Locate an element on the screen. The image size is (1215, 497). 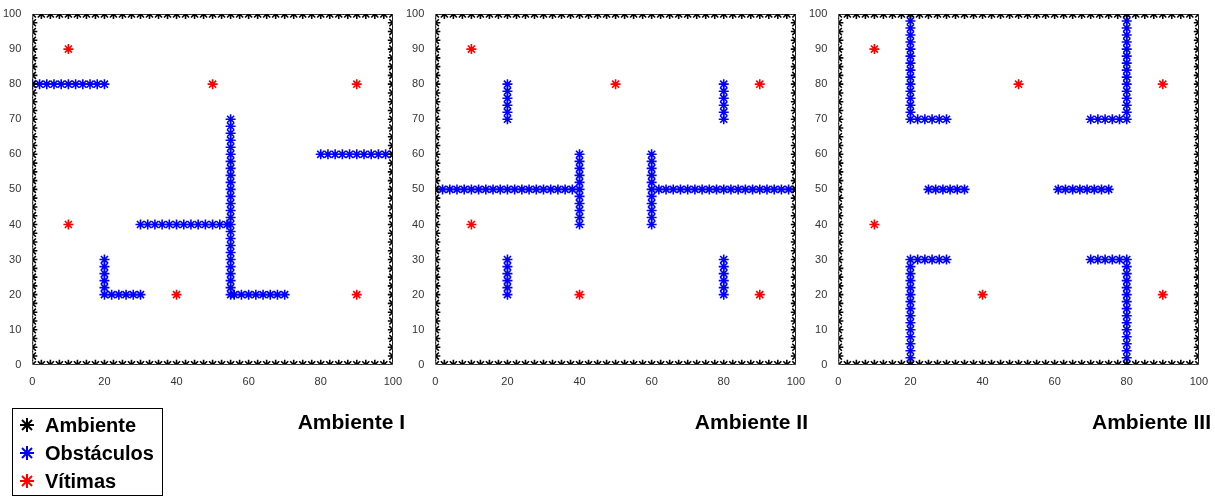
legend-label: Ambiente is located at coordinates (91, 425).